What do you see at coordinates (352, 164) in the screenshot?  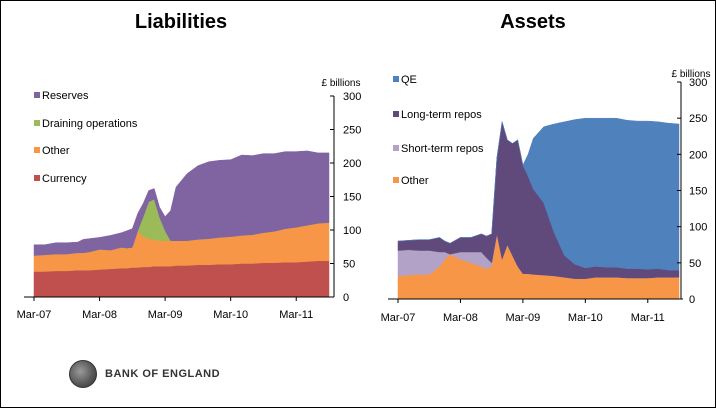 I see `liabilities-y-tick-label: 200` at bounding box center [352, 164].